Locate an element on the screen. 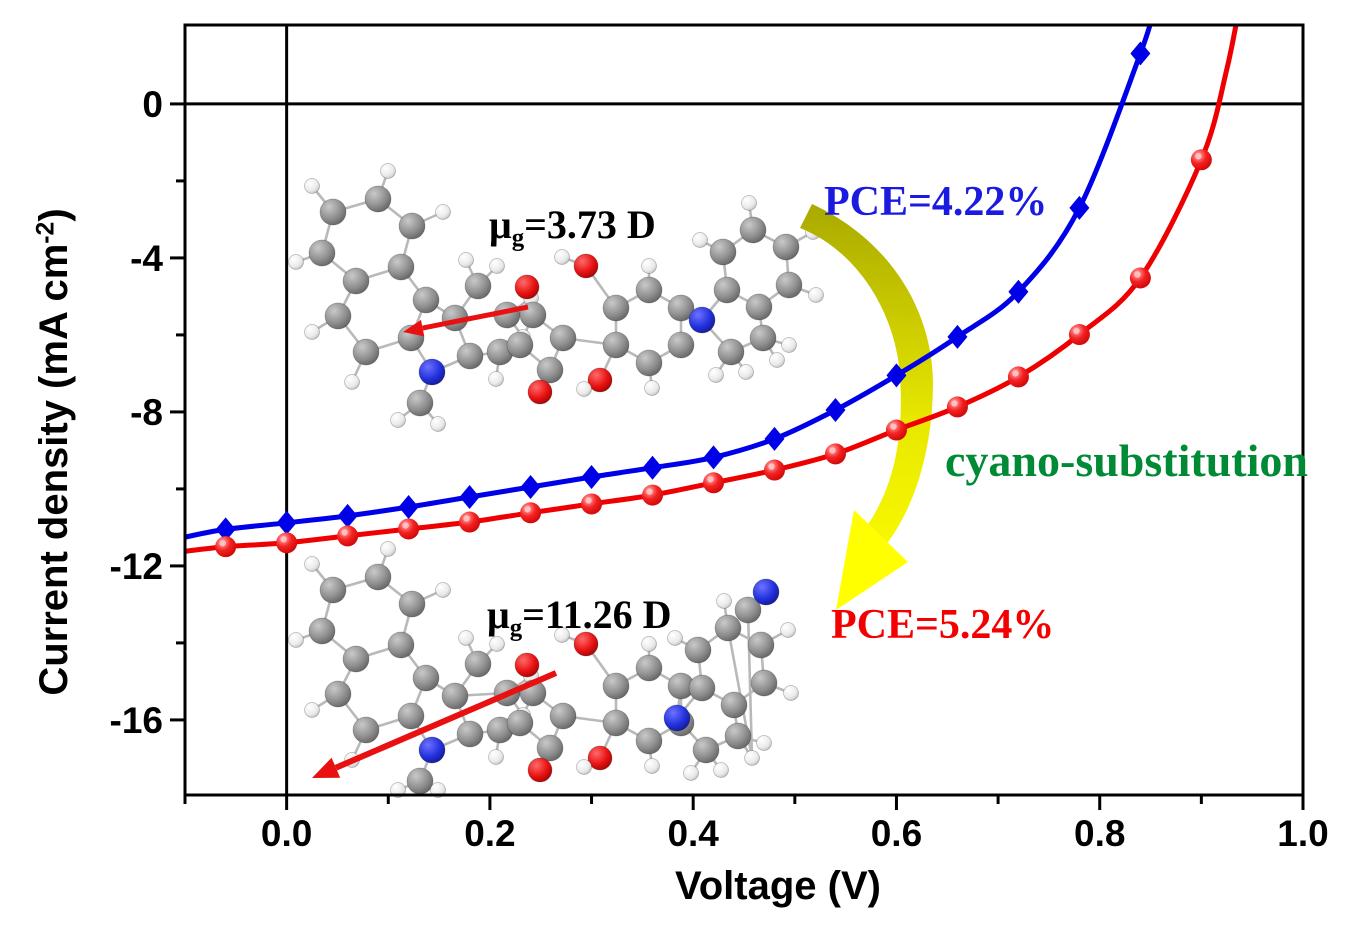  dipole-arrow-top is located at coordinates (466, 320).